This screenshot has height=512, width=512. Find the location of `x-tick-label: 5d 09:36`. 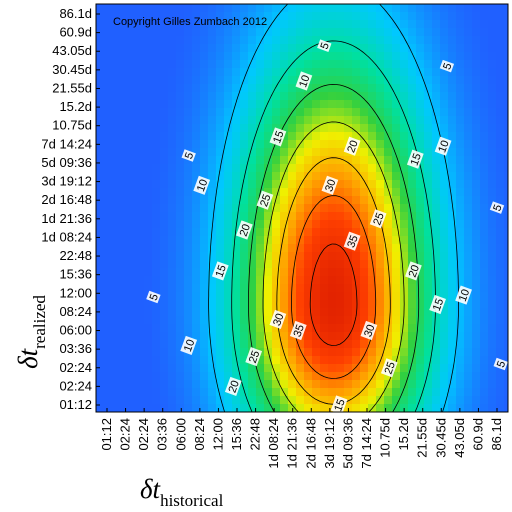

x-tick-label: 5d 09:36 is located at coordinates (347, 443).